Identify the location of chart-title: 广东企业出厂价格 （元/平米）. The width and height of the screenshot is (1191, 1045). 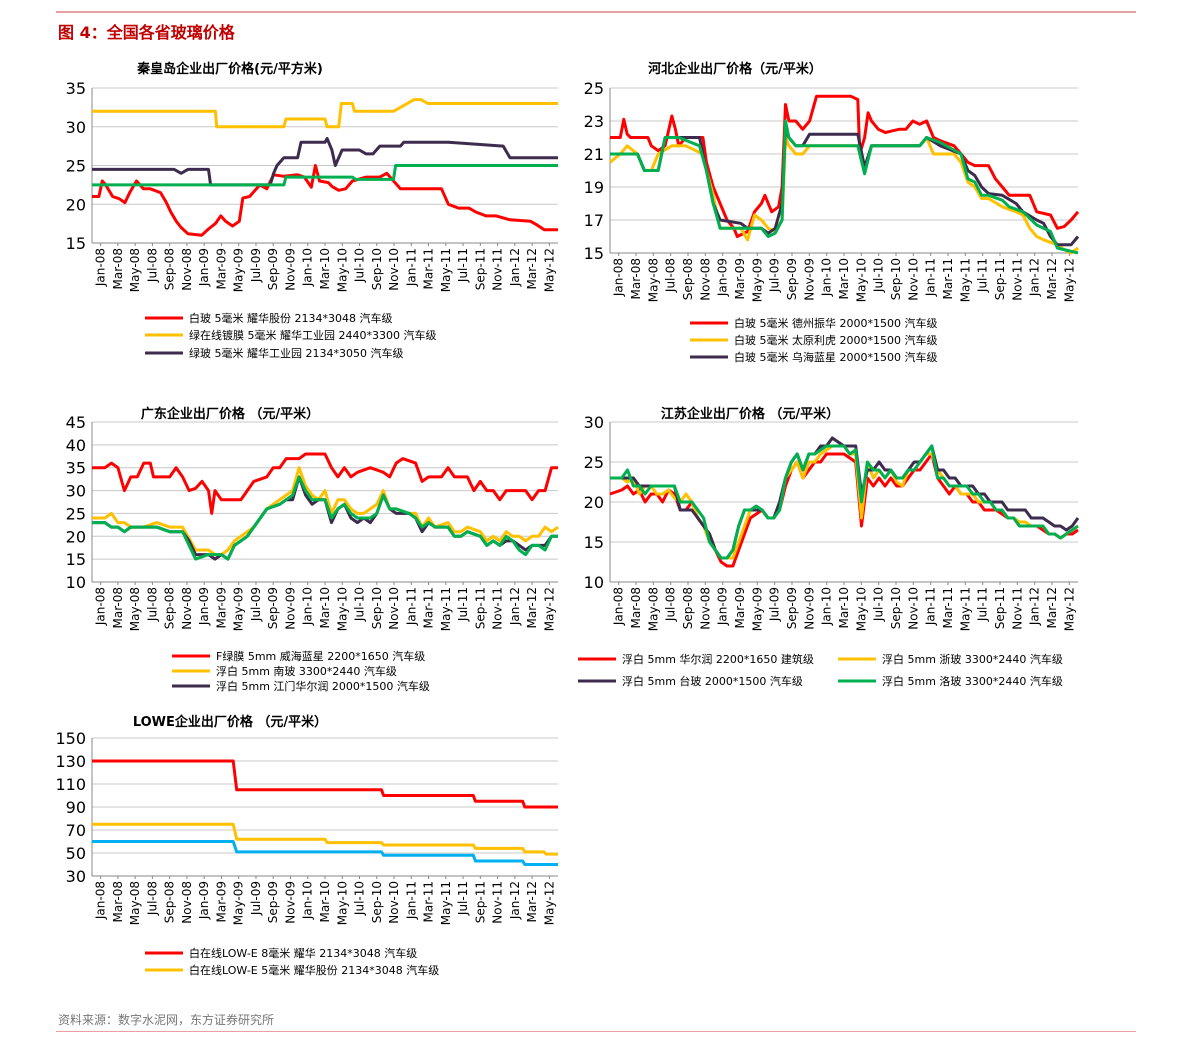
(230, 414).